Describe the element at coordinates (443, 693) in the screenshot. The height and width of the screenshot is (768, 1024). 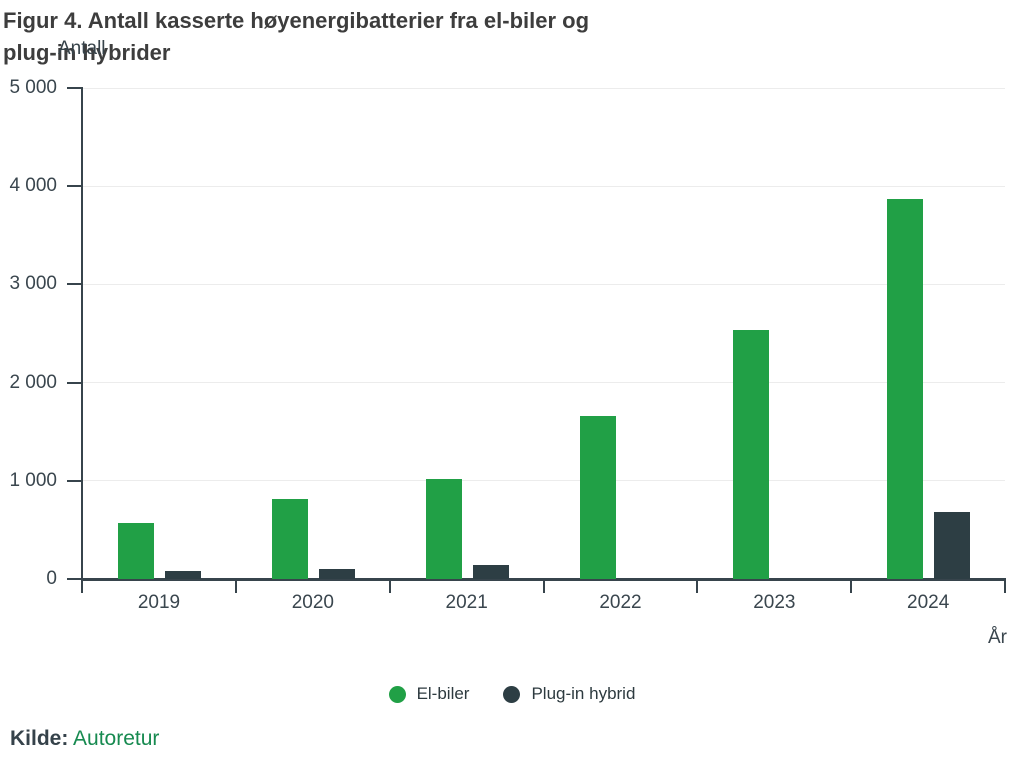
I see `legend-label-el-biler: El-biler` at that location.